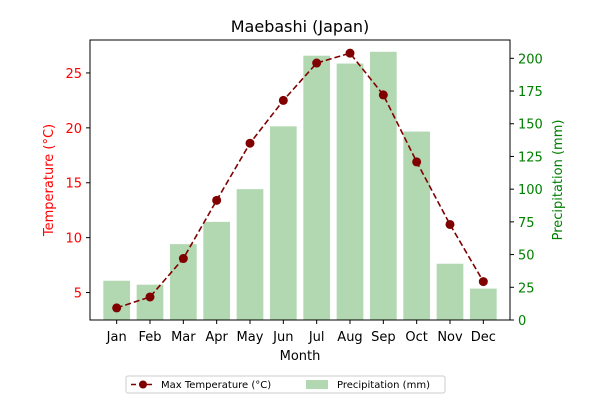 The image size is (600, 400). What do you see at coordinates (282, 337) in the screenshot?
I see `x-tick-label: Jun` at bounding box center [282, 337].